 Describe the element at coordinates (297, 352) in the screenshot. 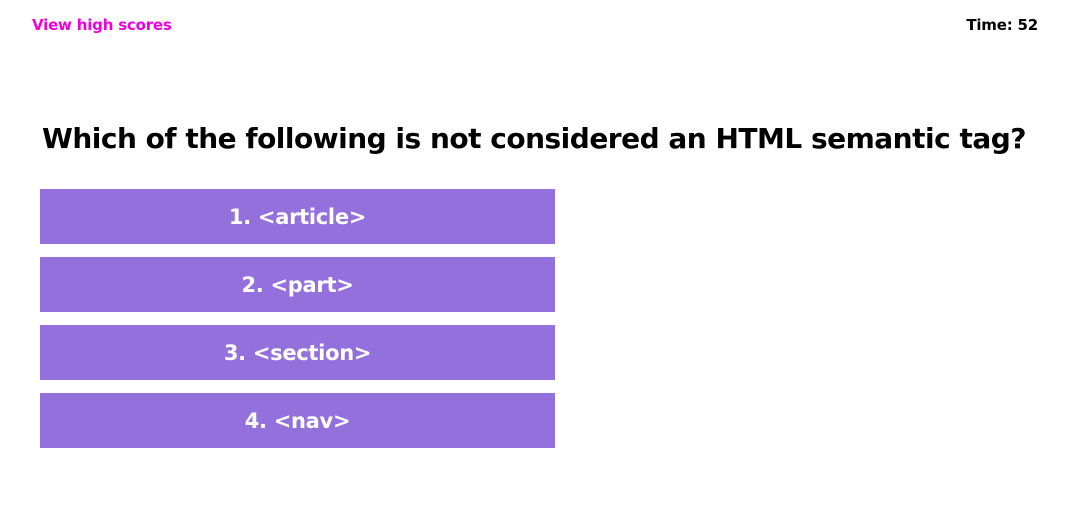

I see `answer-button-3: 3. <section>` at that location.